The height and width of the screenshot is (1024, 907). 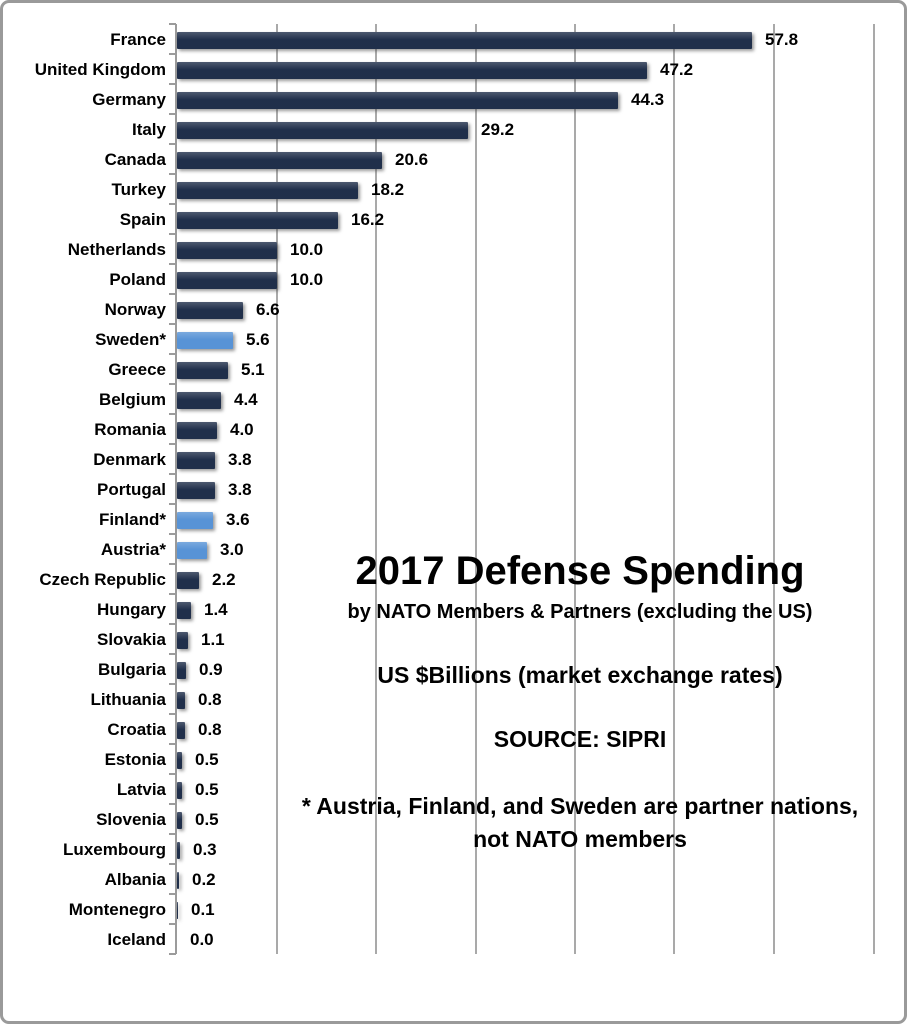 I want to click on bar-row: Italy 29.2, so click(x=453, y=129).